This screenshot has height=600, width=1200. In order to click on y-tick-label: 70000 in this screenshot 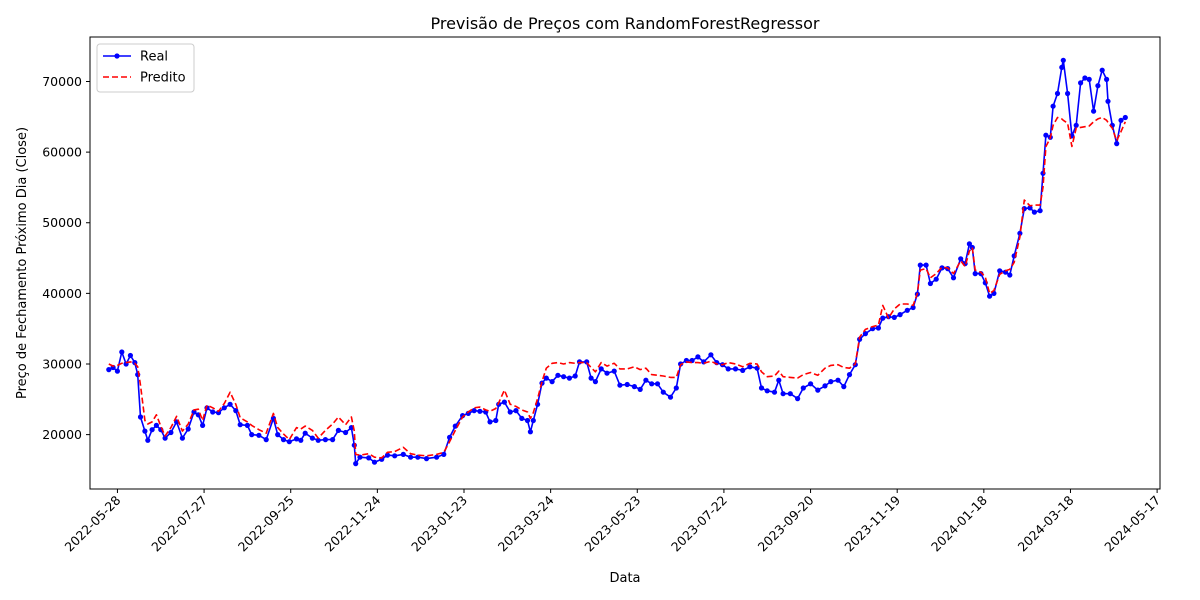, I will do `click(62, 81)`.